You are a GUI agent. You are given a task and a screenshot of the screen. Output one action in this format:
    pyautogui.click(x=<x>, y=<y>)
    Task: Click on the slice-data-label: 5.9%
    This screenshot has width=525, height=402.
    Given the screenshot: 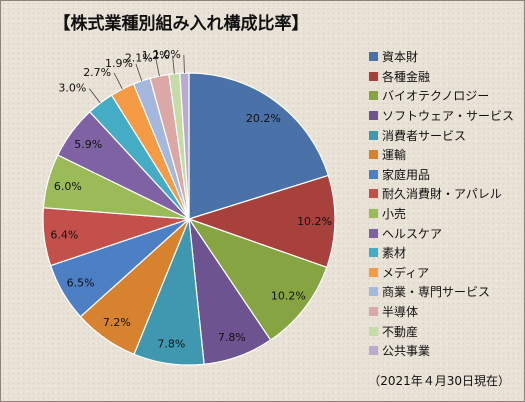 What is the action you would take?
    pyautogui.click(x=88, y=144)
    